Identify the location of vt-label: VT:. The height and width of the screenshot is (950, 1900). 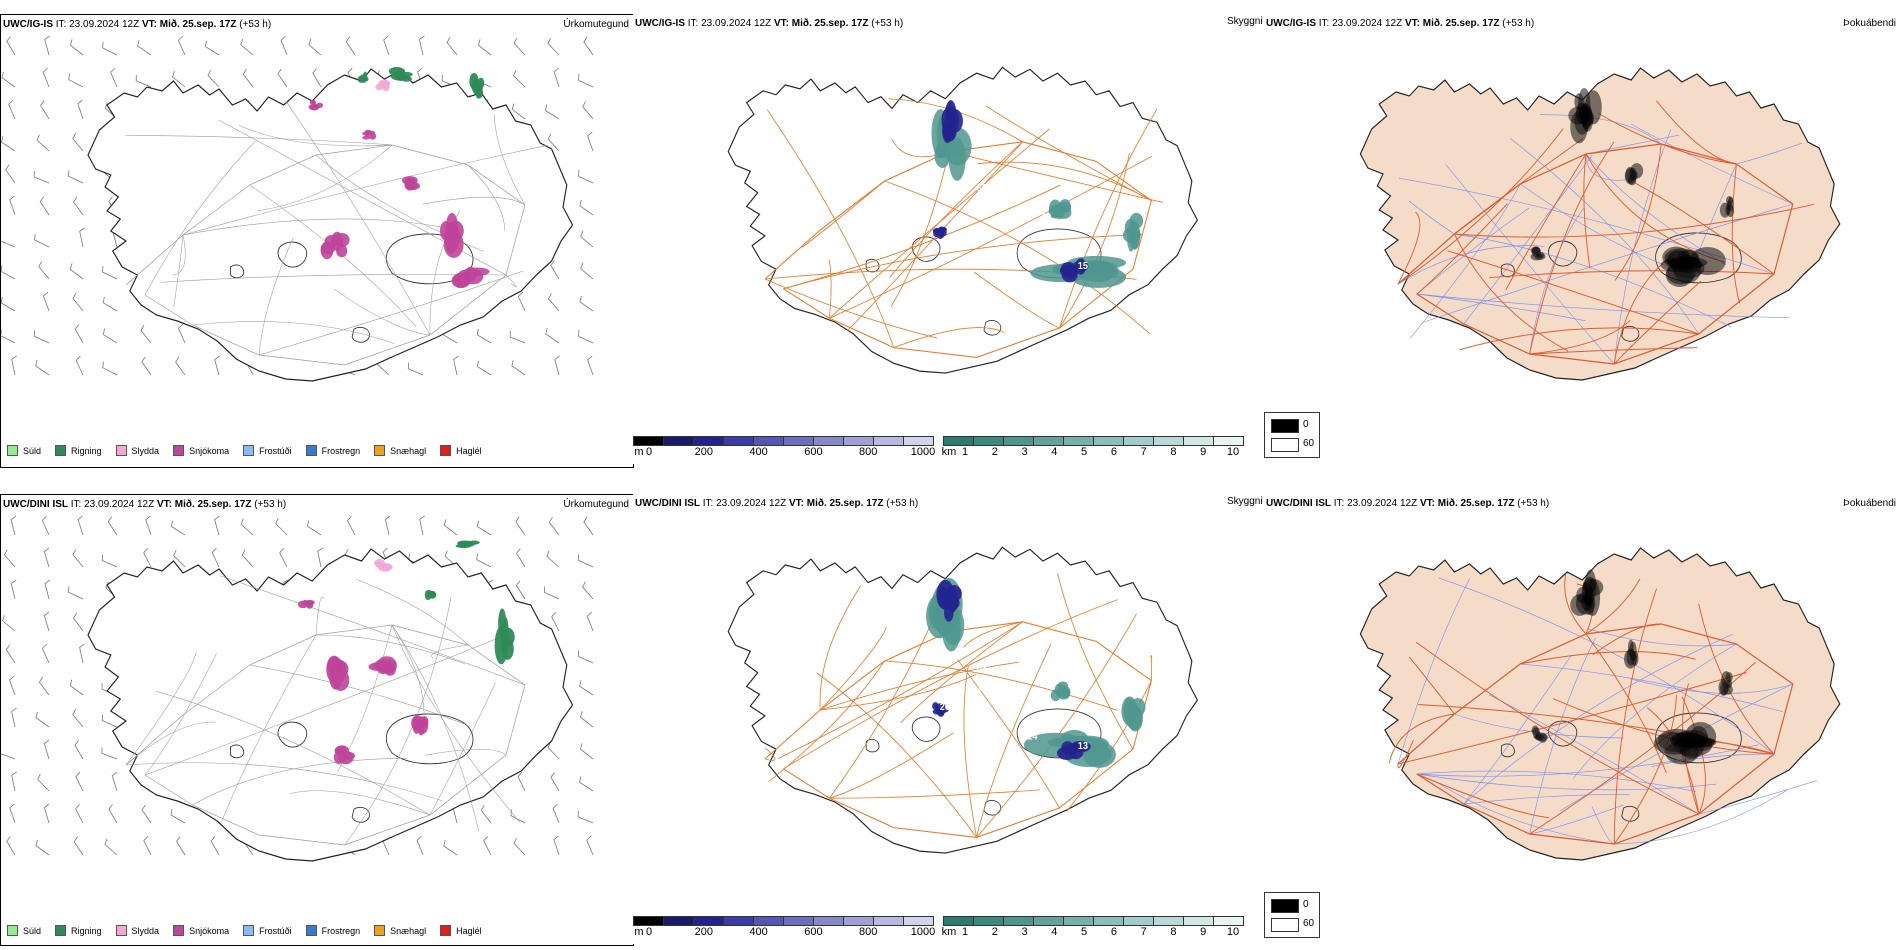
(1412, 23).